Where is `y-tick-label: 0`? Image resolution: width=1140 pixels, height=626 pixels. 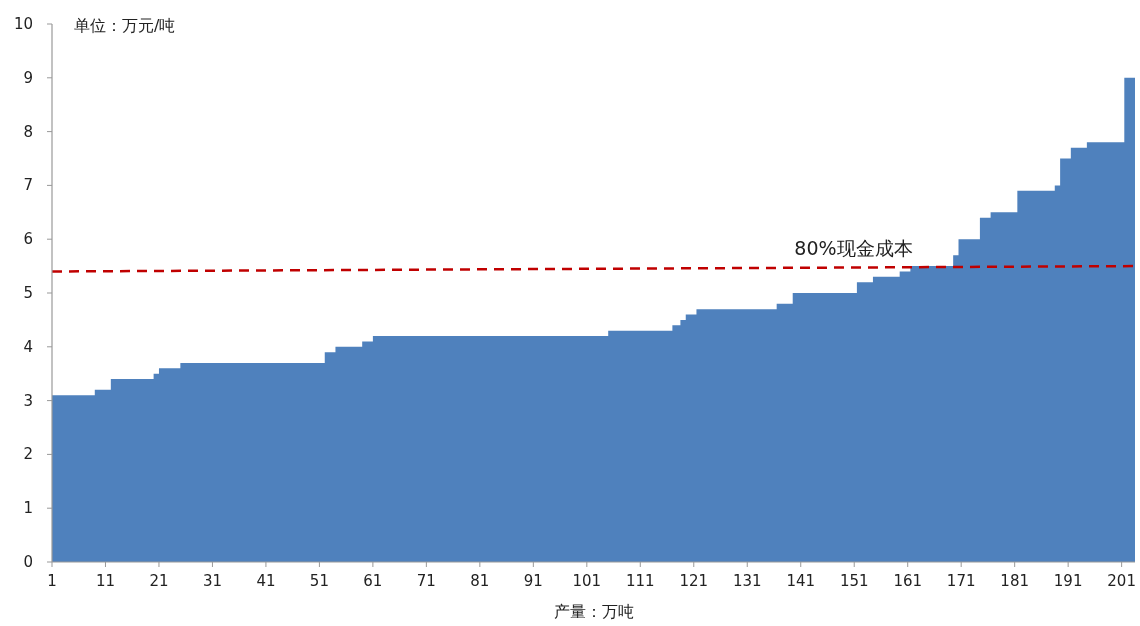
y-tick-label: 0 is located at coordinates (28, 562).